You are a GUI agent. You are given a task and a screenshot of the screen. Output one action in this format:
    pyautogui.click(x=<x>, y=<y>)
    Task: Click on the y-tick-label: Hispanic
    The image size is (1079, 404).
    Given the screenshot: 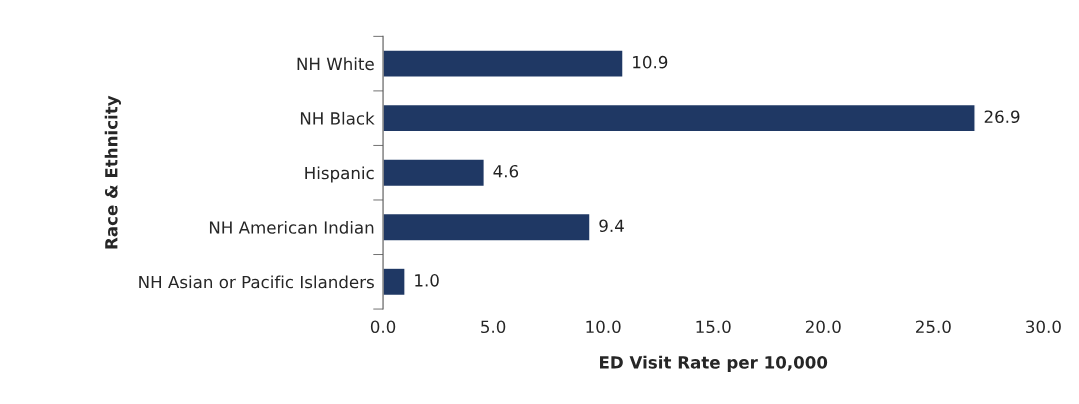 What is the action you would take?
    pyautogui.click(x=339, y=174)
    